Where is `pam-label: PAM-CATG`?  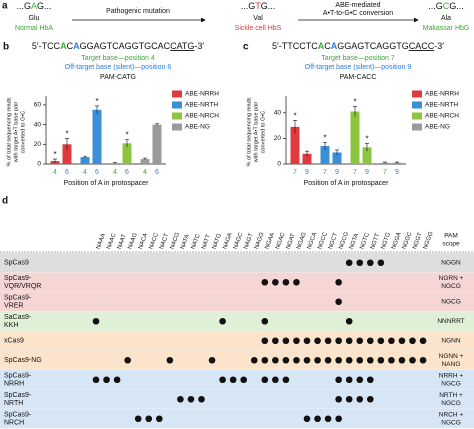
pam-label: PAM-CATG is located at coordinates (118, 77).